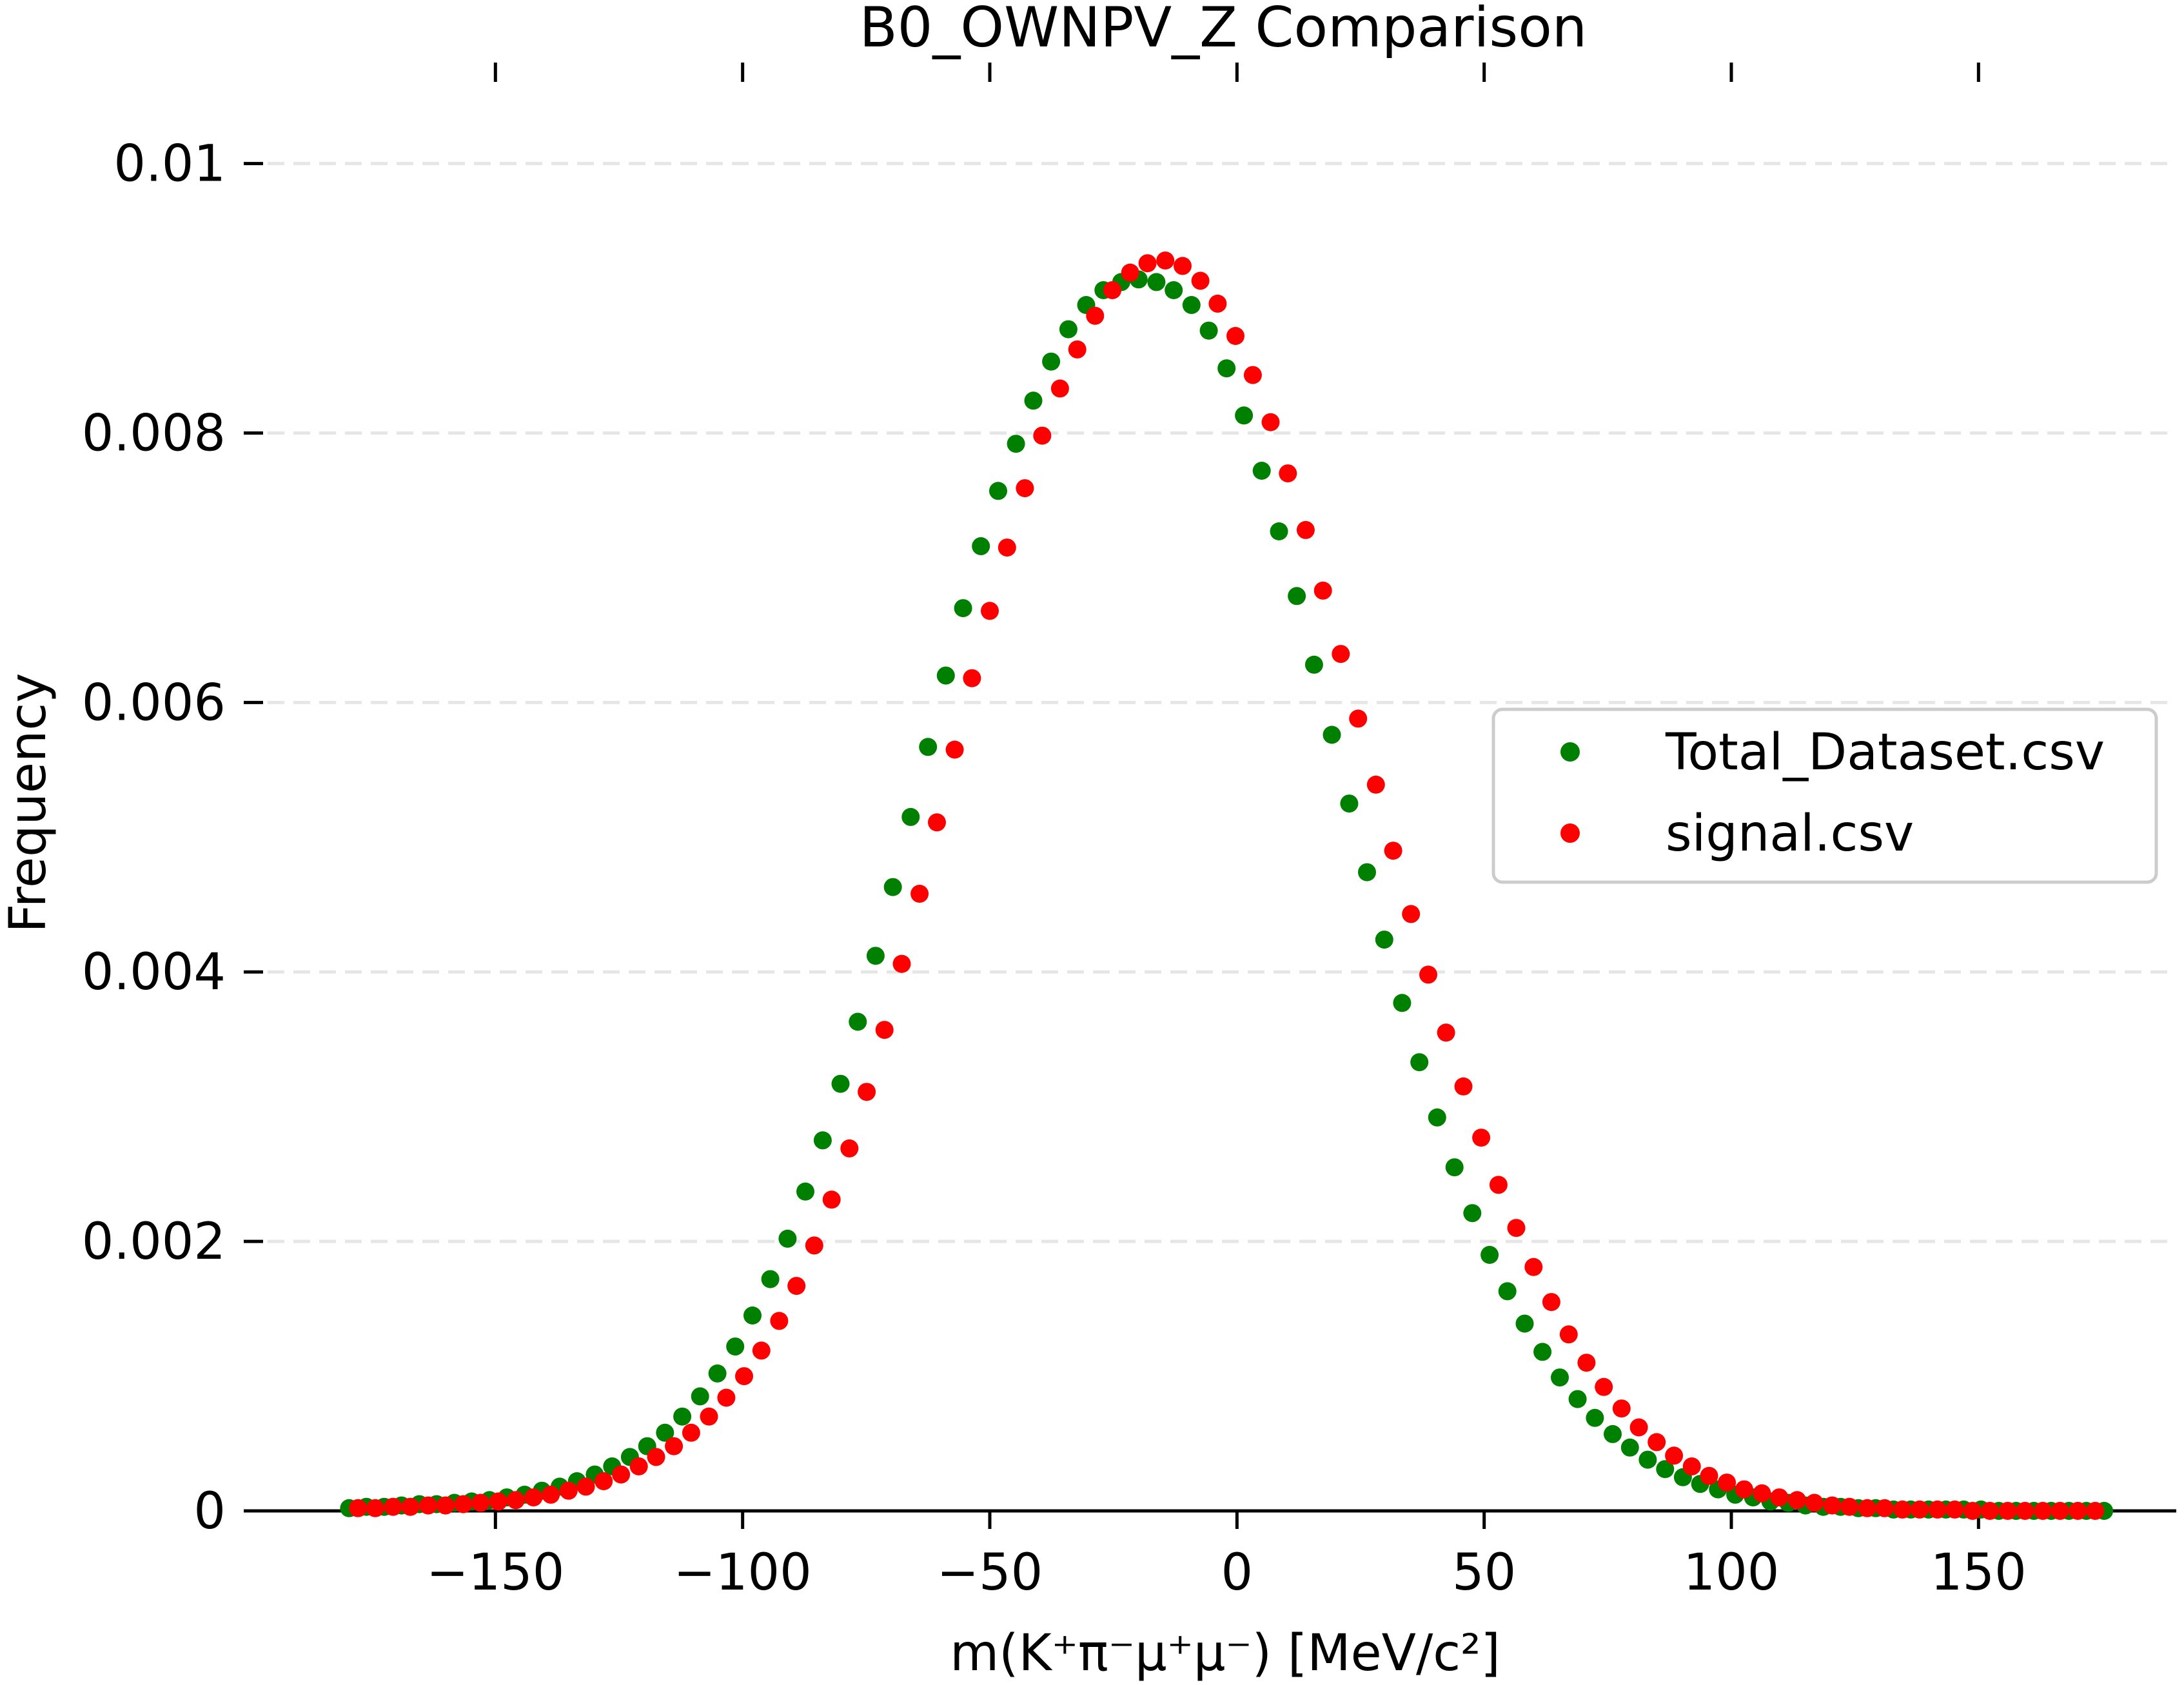 This screenshot has height=1685, width=2184. What do you see at coordinates (209, 1512) in the screenshot?
I see `y-tick-label: 0` at bounding box center [209, 1512].